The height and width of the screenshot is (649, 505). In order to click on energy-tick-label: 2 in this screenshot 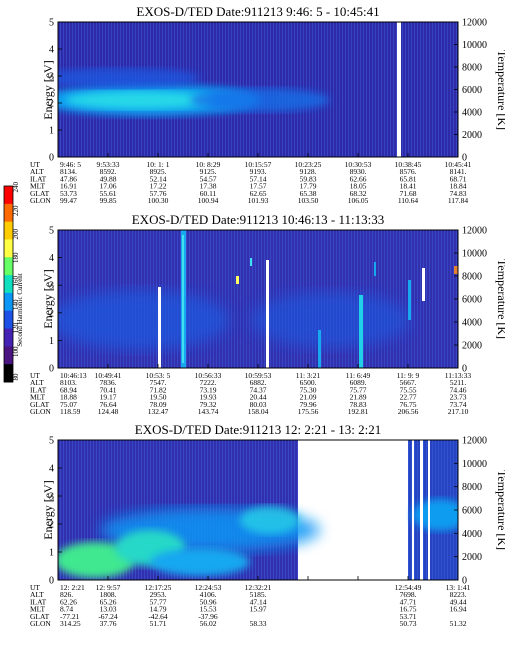, I will do `click(51, 525)`.